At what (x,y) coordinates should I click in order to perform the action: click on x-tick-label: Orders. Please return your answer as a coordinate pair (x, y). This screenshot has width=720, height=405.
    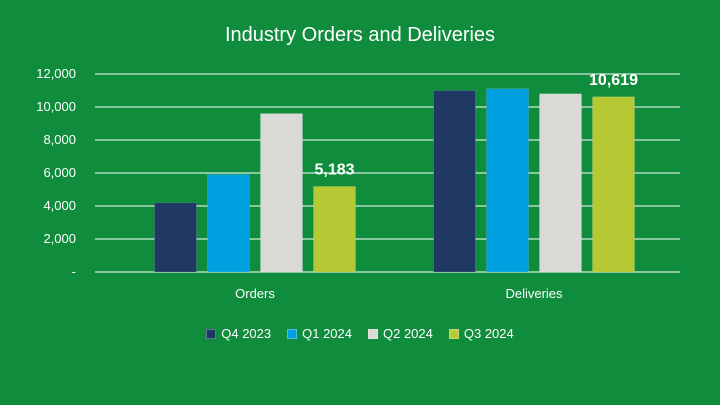
    Looking at the image, I should click on (255, 293).